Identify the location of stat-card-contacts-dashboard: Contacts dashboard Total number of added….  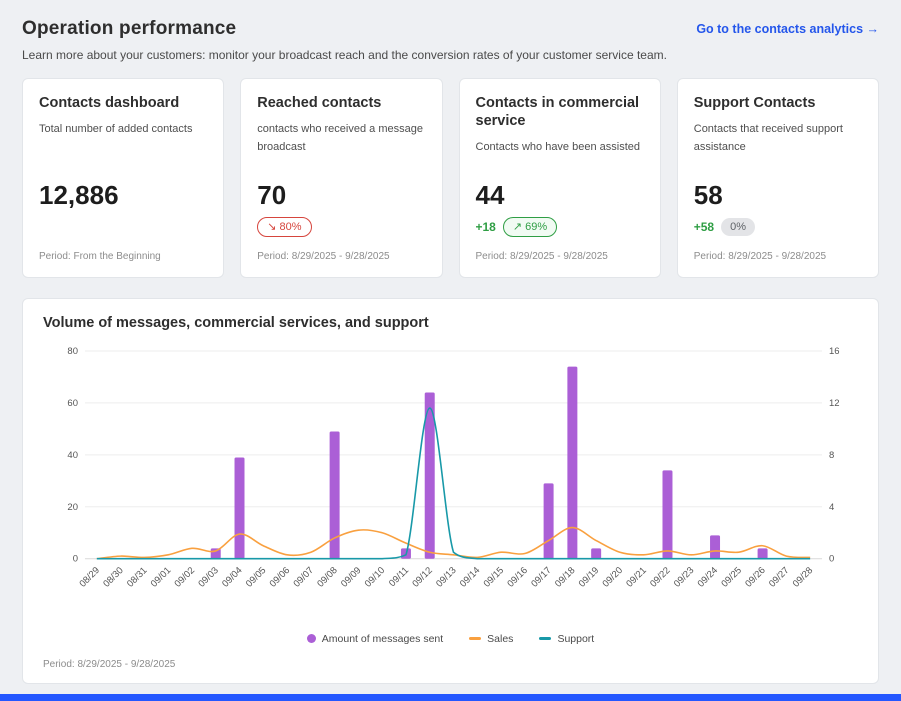
(123, 178).